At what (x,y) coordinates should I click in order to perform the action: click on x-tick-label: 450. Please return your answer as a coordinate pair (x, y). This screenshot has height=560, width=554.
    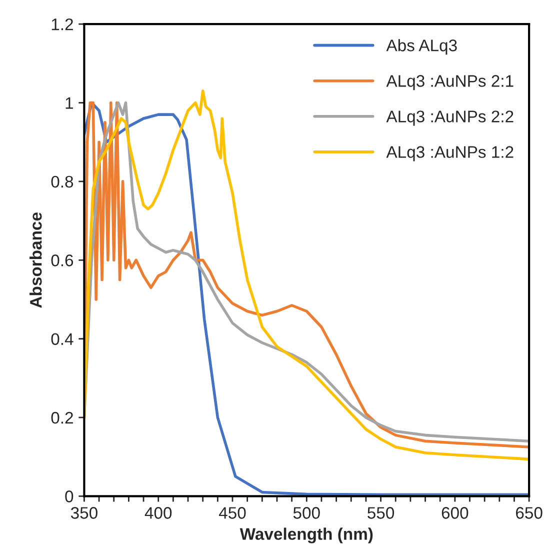
    Looking at the image, I should click on (232, 513).